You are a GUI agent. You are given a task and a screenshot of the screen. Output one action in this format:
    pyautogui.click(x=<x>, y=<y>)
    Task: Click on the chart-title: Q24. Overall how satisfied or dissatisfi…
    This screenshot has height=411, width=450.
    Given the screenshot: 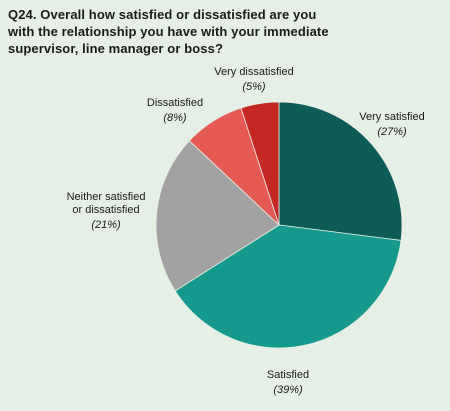 What is the action you would take?
    pyautogui.click(x=168, y=31)
    